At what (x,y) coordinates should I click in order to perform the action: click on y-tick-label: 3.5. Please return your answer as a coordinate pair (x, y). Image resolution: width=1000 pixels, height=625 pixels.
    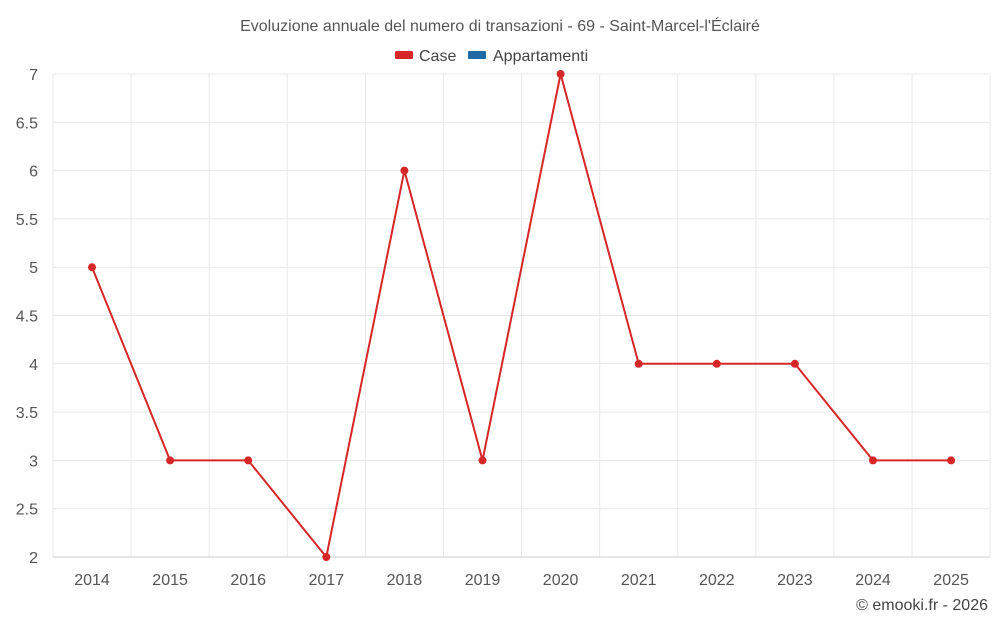
    Looking at the image, I should click on (27, 413).